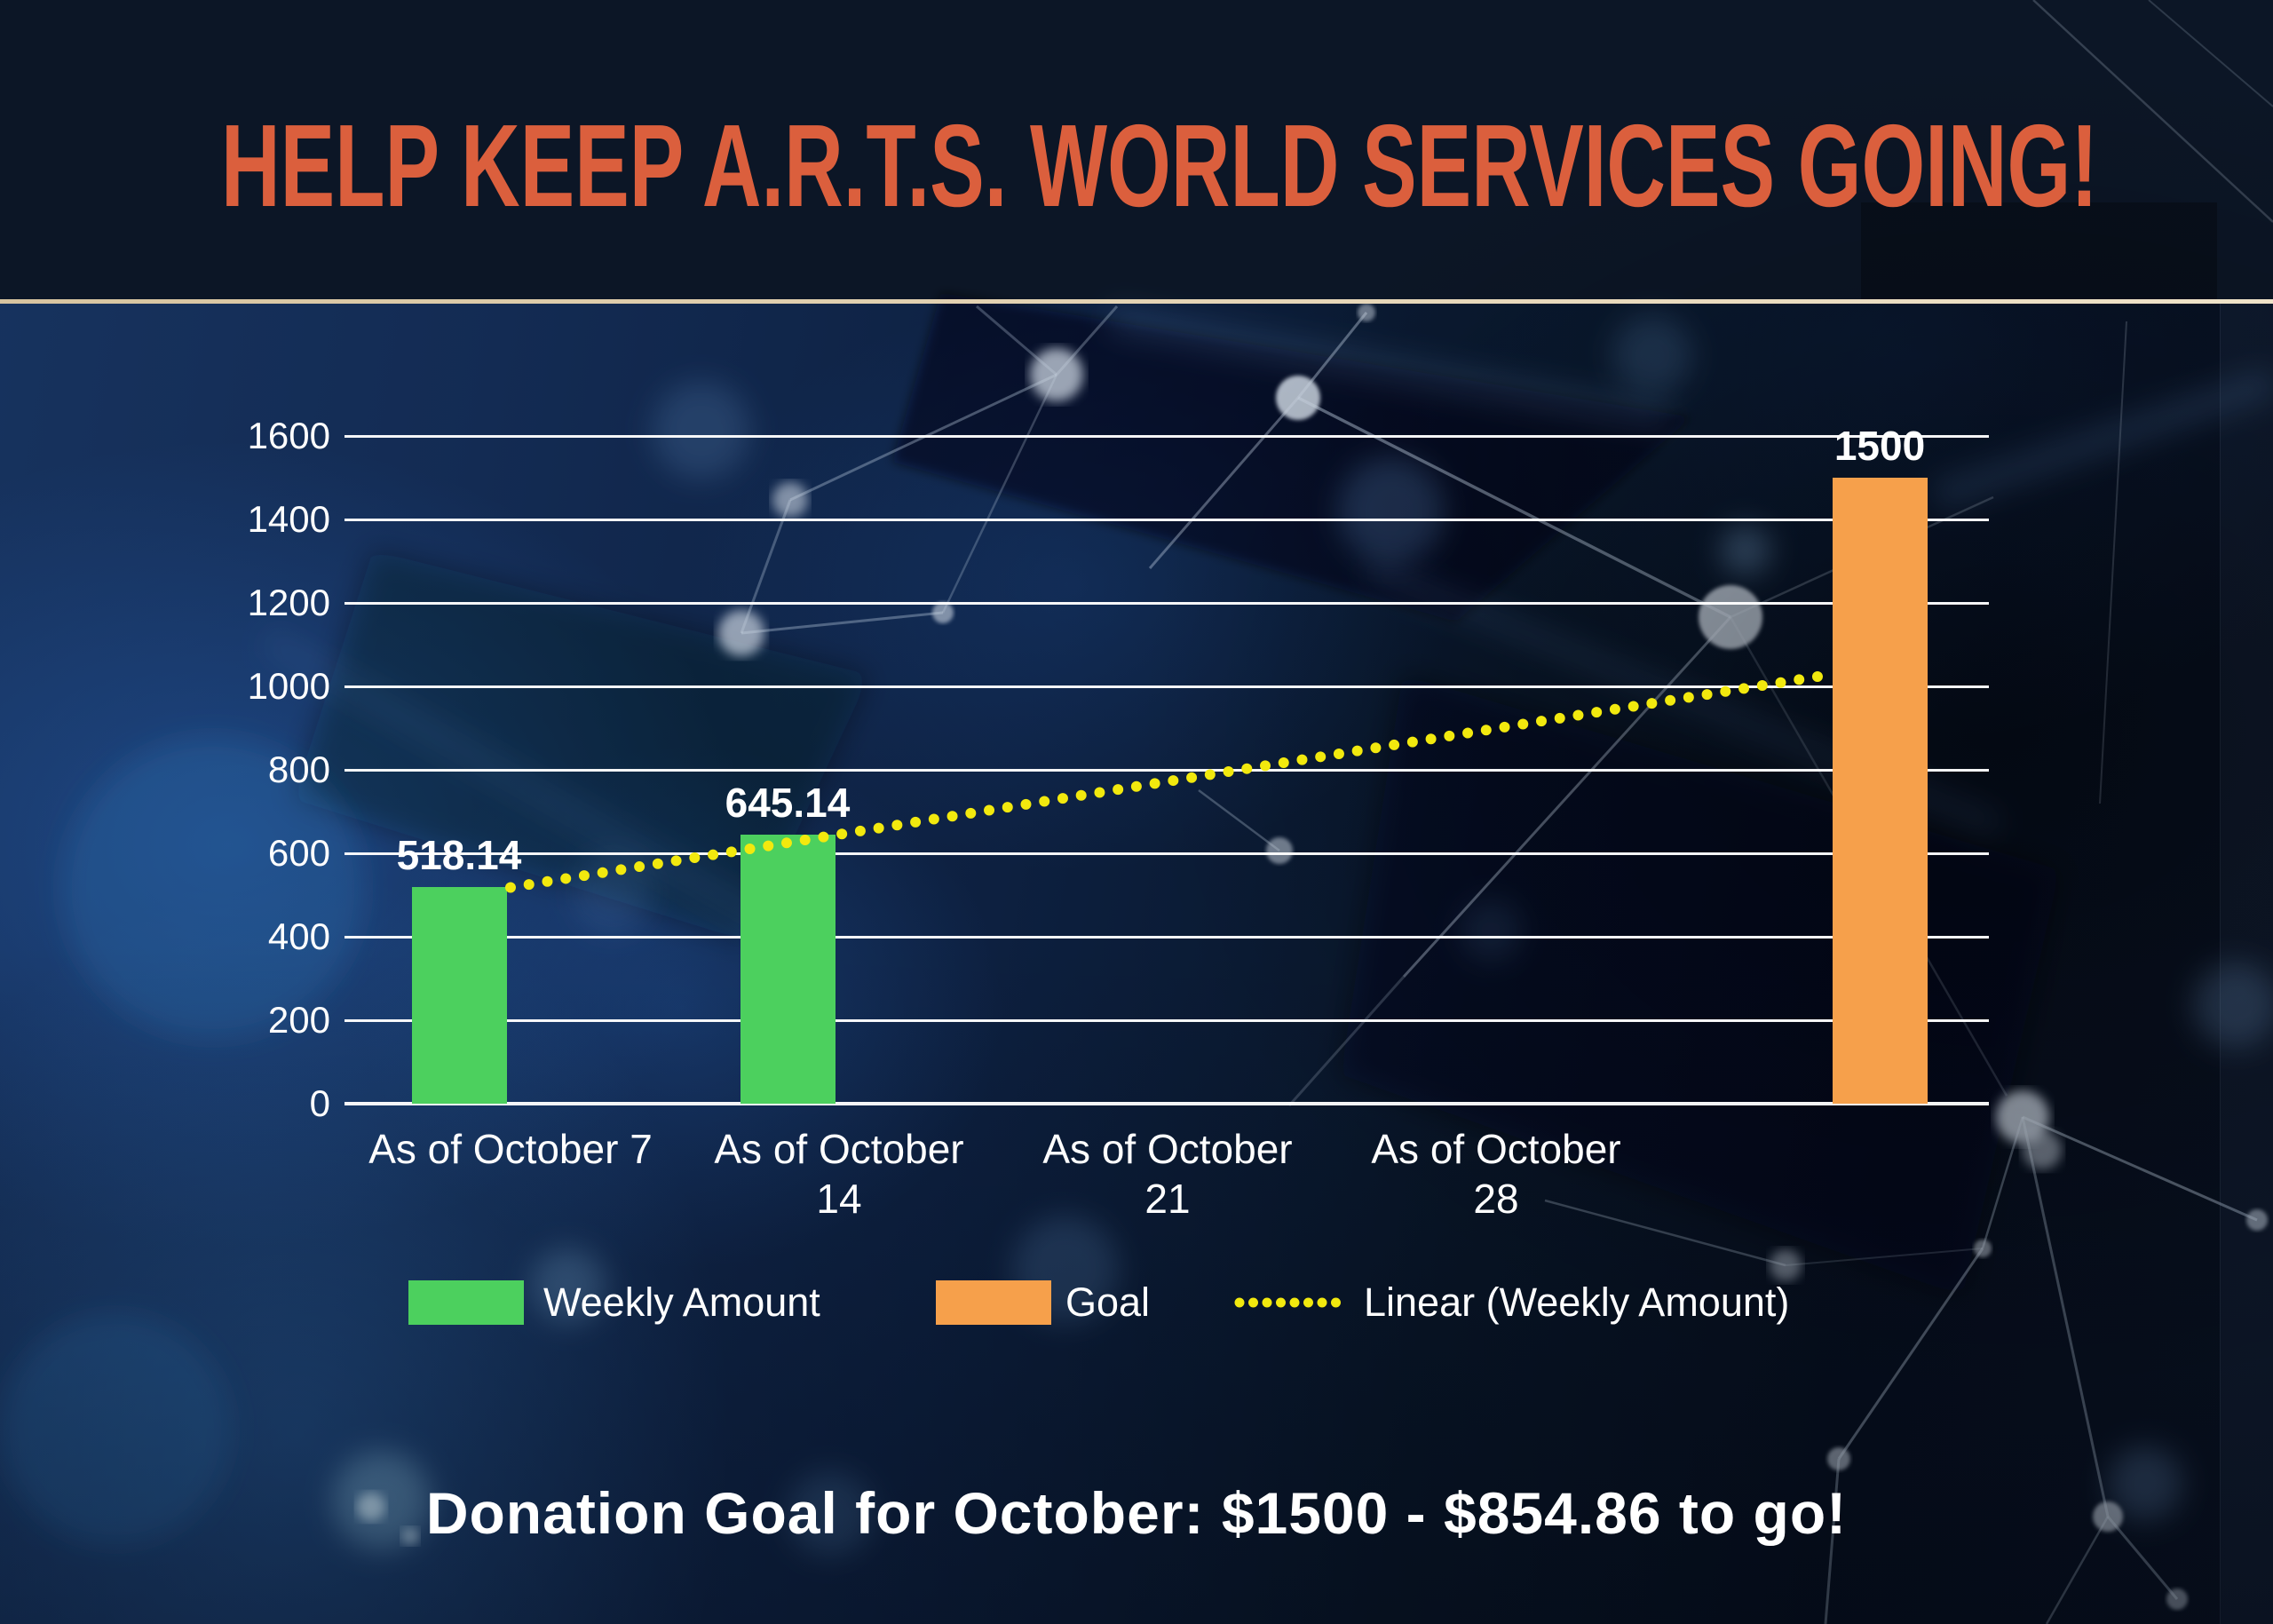 The height and width of the screenshot is (1624, 2273). I want to click on y-axis-tick-label: 0, so click(320, 1103).